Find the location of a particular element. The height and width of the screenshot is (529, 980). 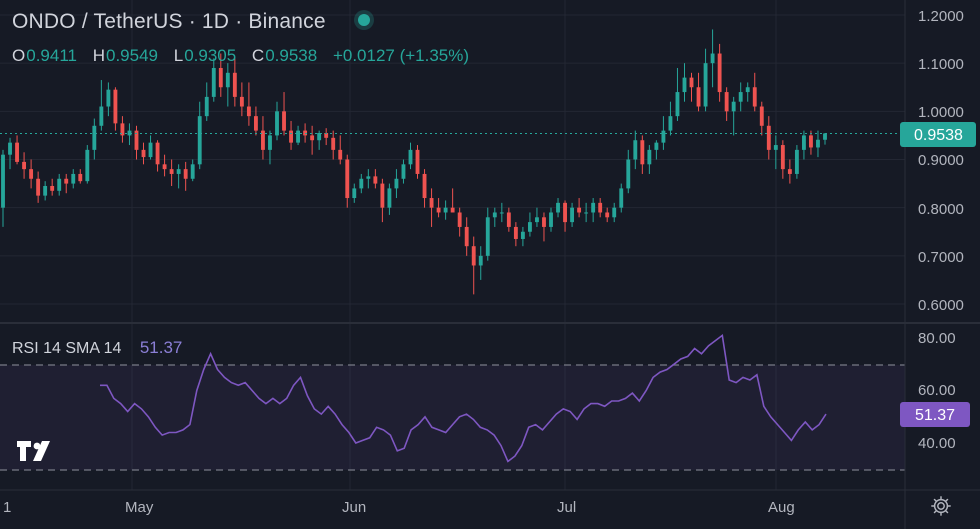

time-label: Jul is located at coordinates (566, 507).